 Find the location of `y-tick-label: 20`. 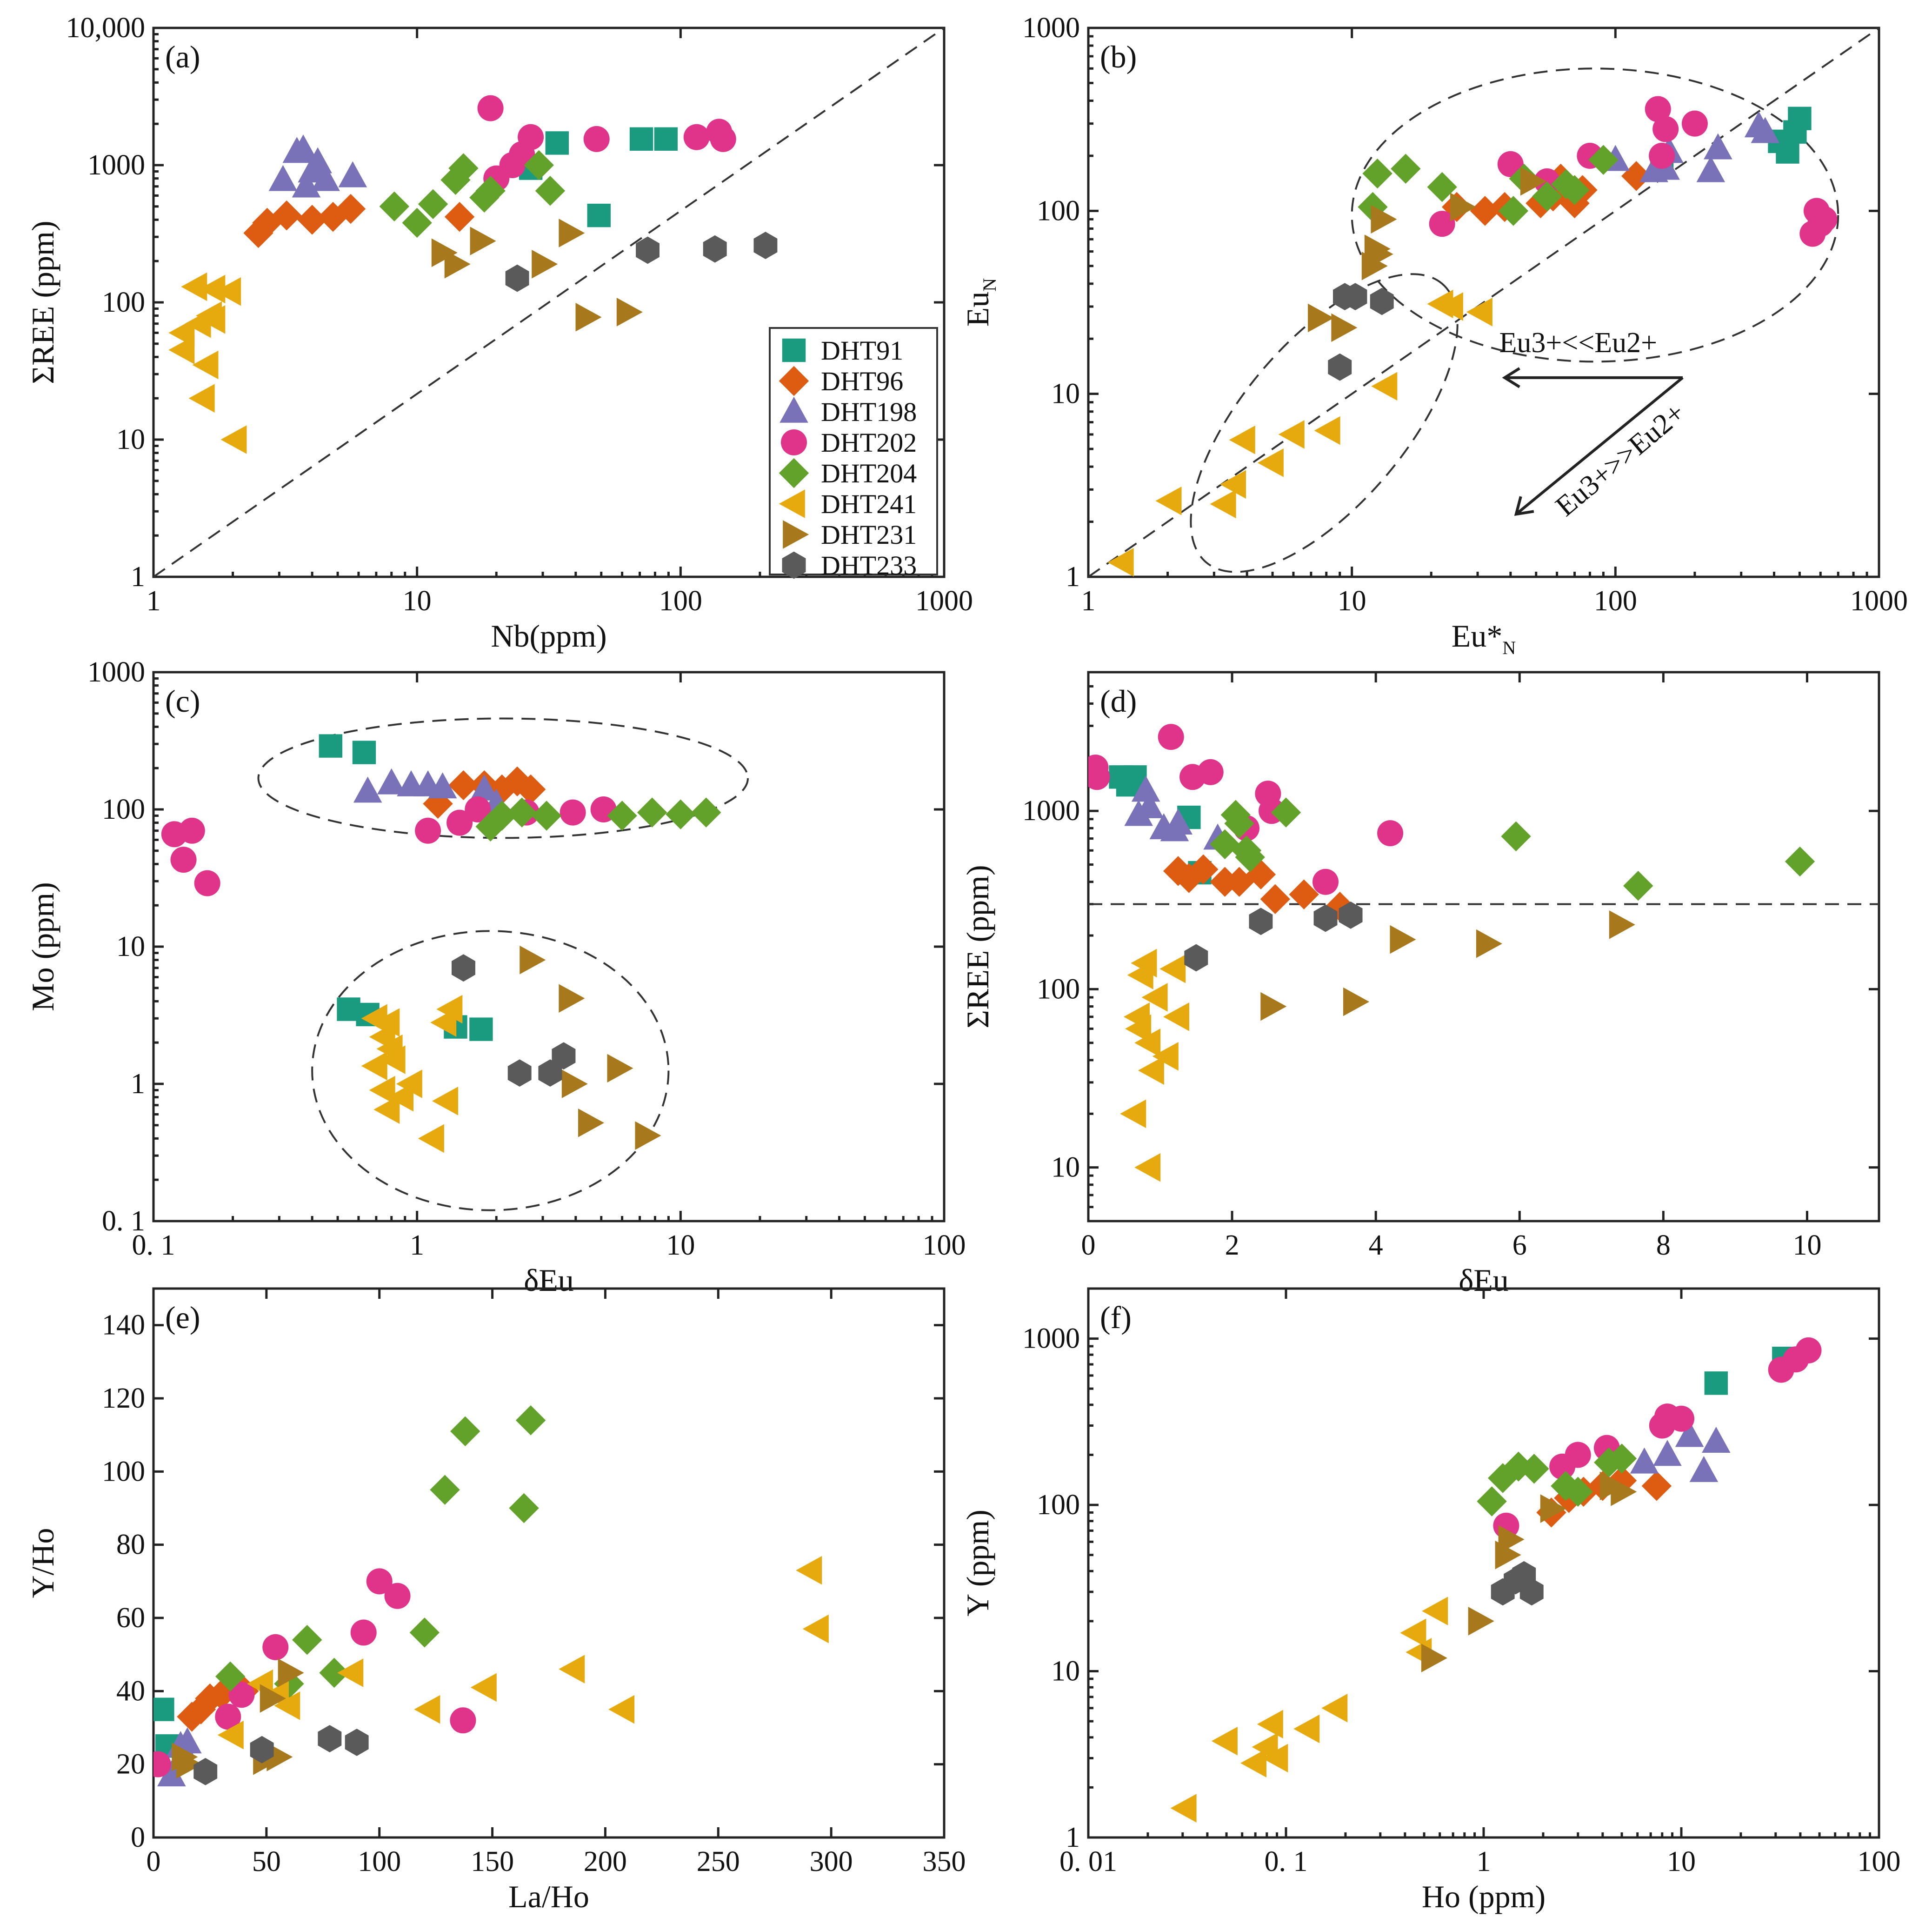

y-tick-label: 20 is located at coordinates (130, 1764).